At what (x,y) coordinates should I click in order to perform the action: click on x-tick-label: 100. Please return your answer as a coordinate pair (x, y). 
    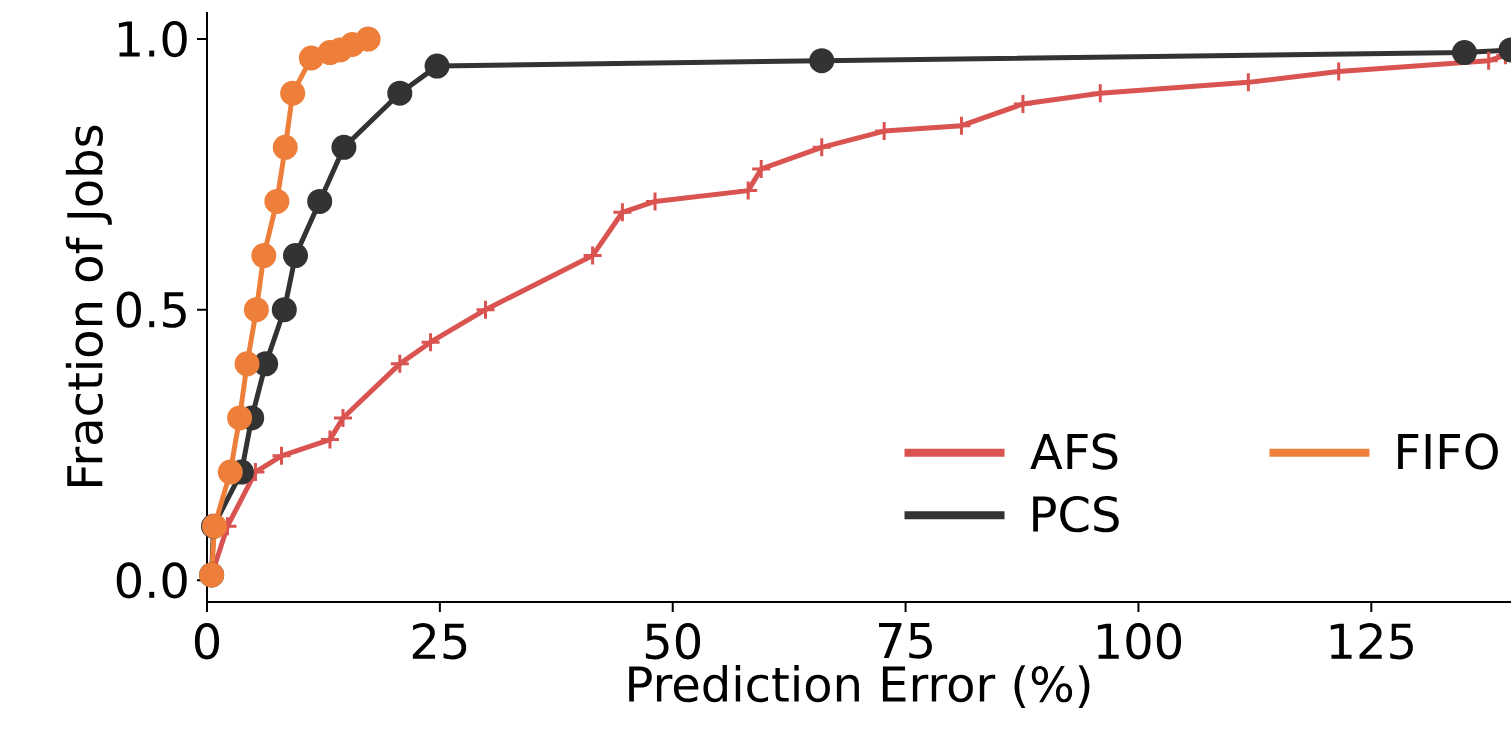
    Looking at the image, I should click on (1139, 641).